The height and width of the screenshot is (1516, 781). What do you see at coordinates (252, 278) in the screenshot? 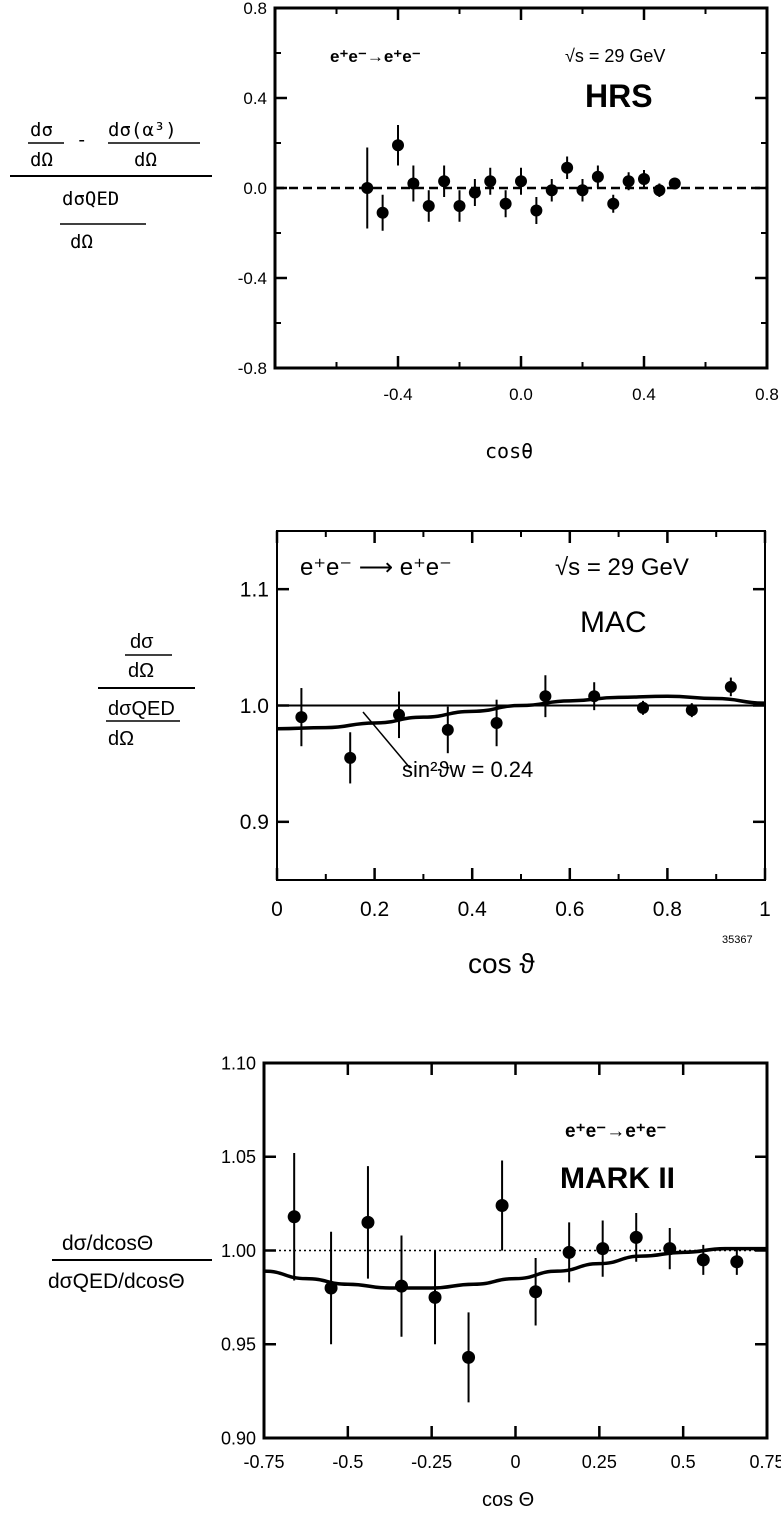
I see `hrs-y-tick-label: -0.4` at bounding box center [252, 278].